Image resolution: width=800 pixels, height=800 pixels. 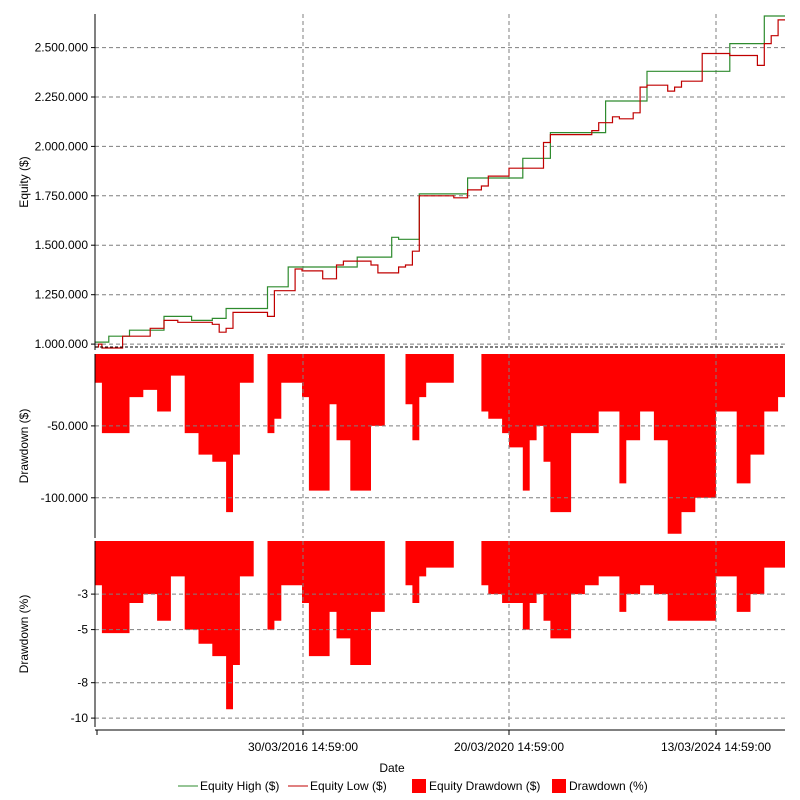 What do you see at coordinates (67, 426) in the screenshot?
I see `y-tick-label: -50.000` at bounding box center [67, 426].